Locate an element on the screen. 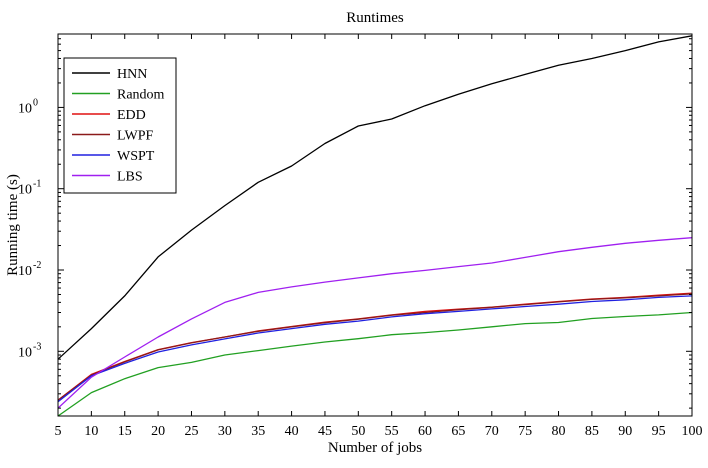 Image resolution: width=708 pixels, height=468 pixels. x-tick-label: 25 is located at coordinates (191, 431).